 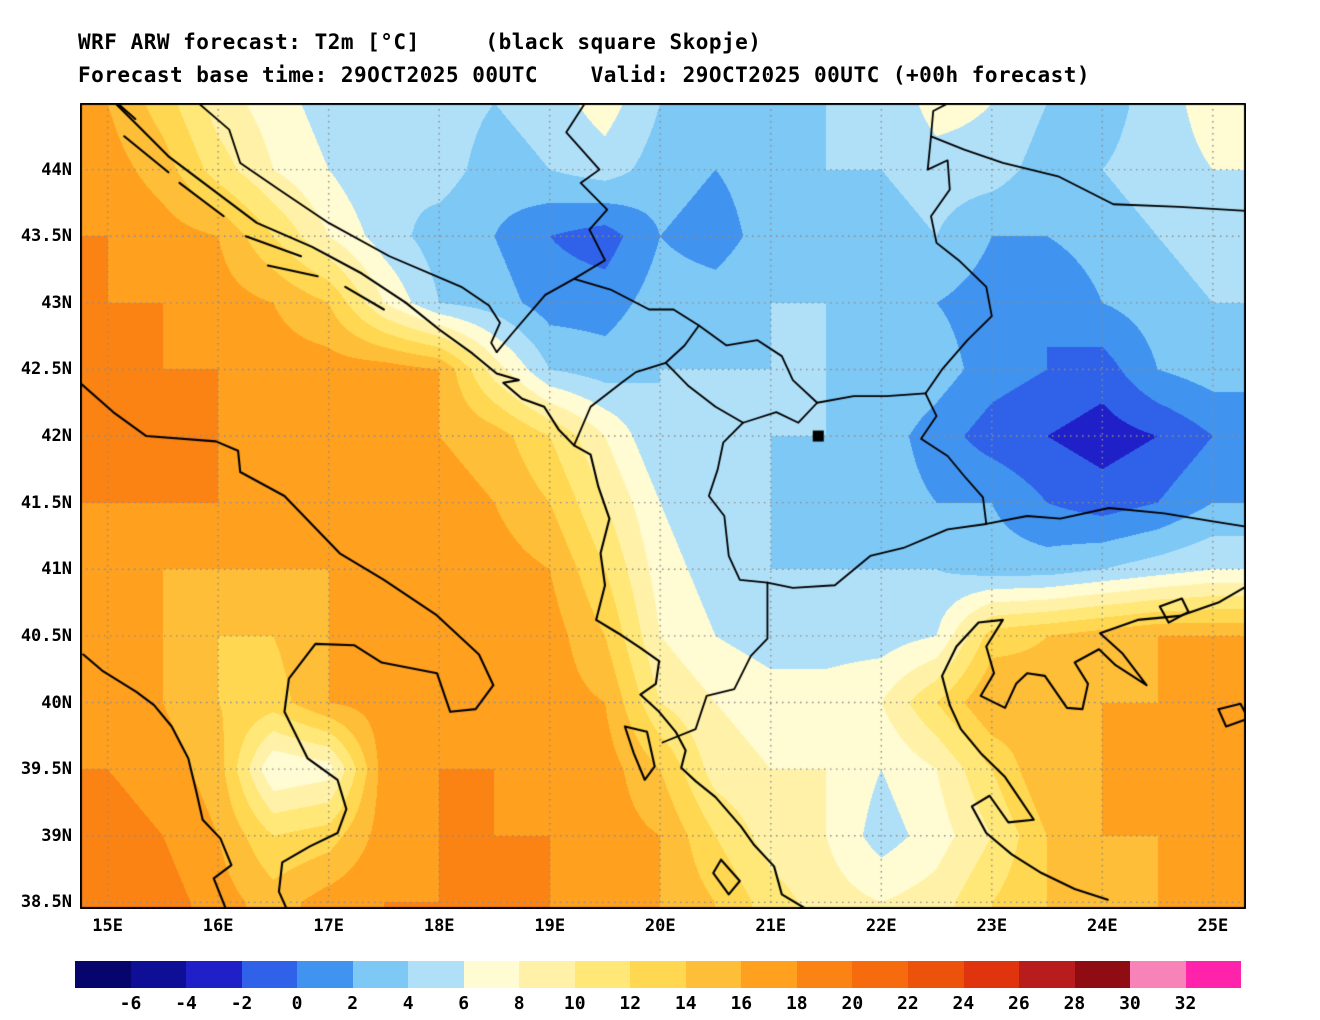 I want to click on colorbar-tick-label: 0, so click(x=297, y=1003).